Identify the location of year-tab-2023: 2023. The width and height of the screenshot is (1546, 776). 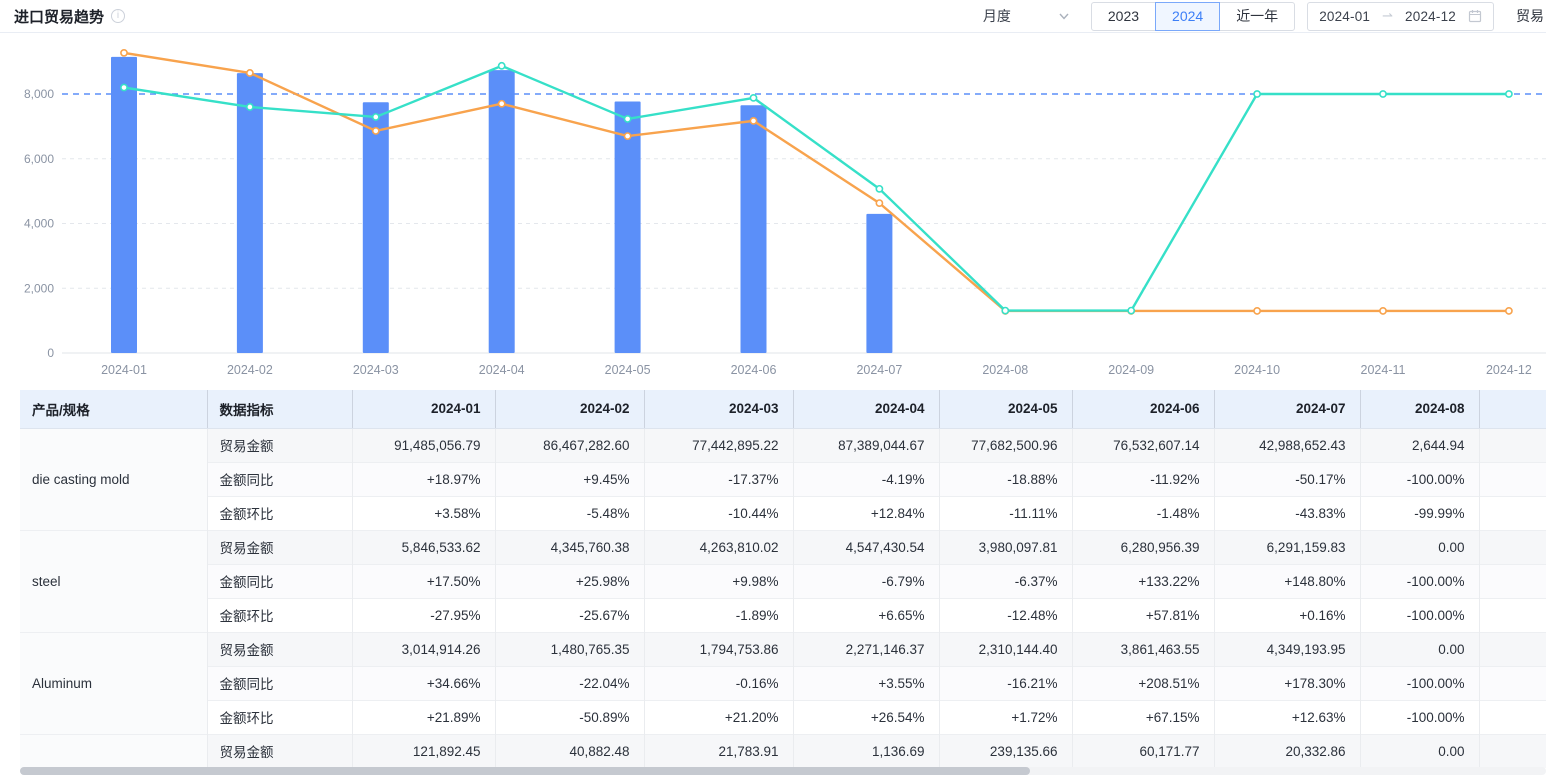
(1123, 16).